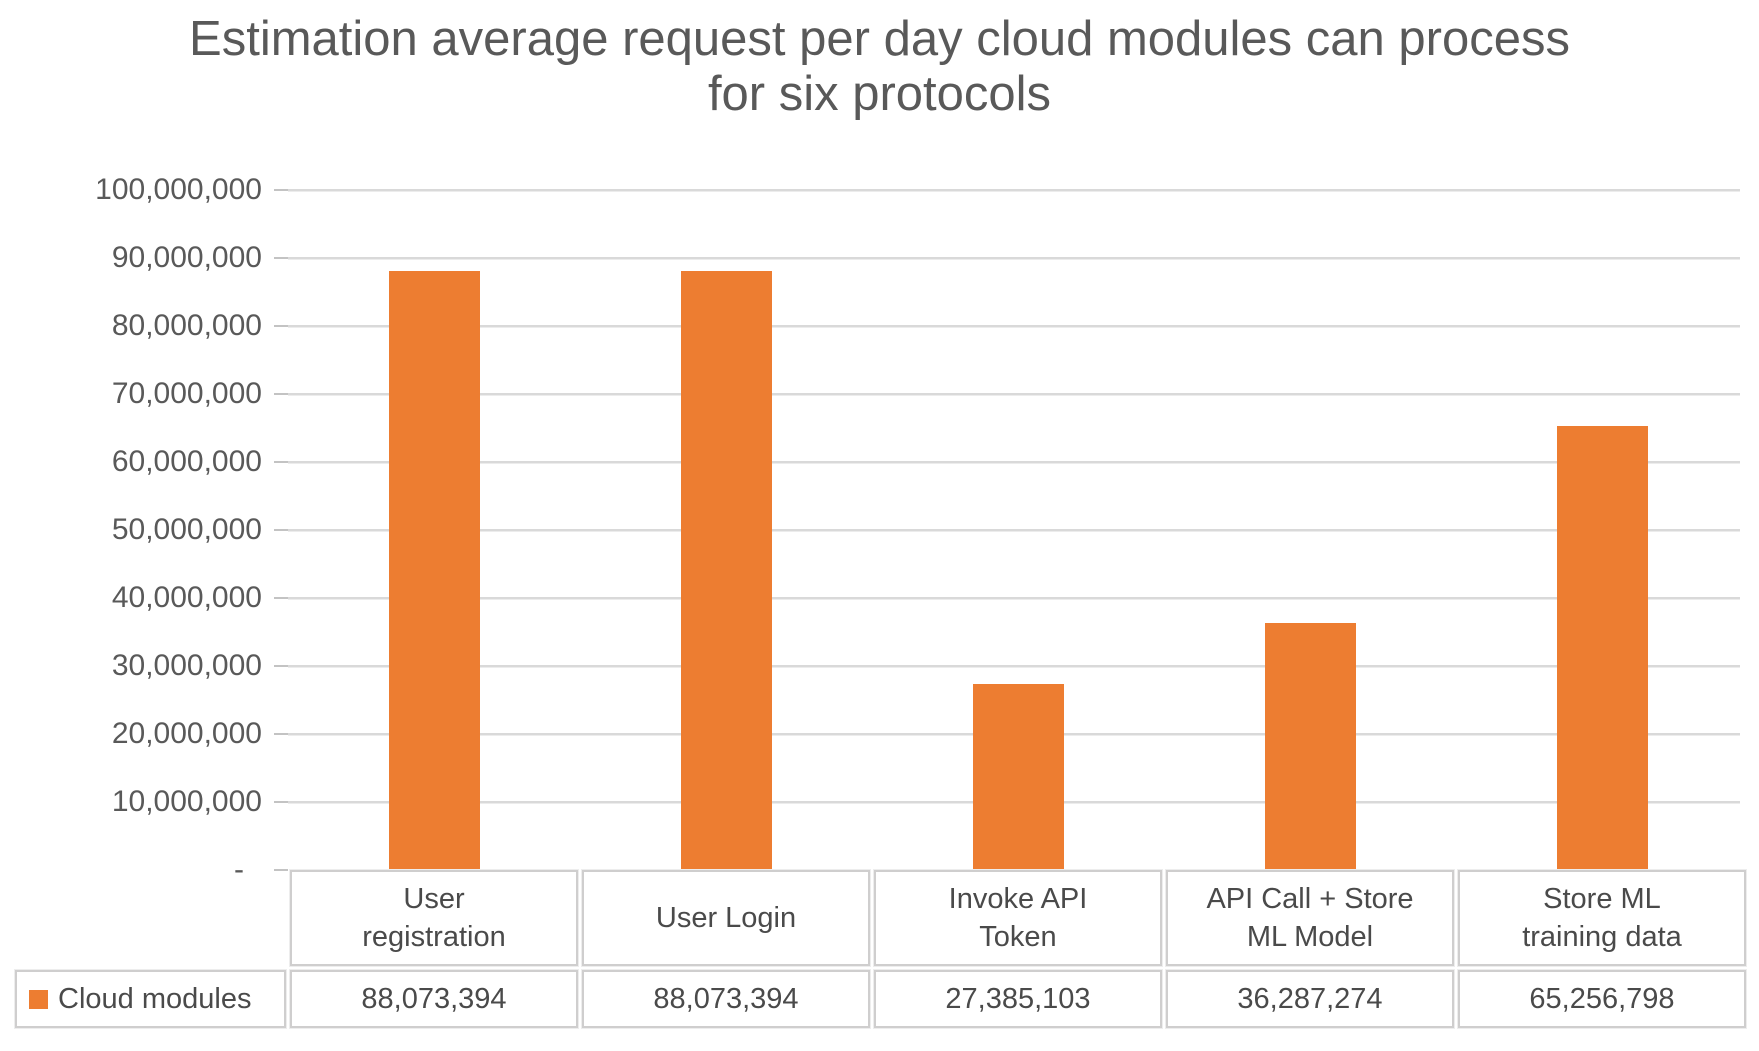 The width and height of the screenshot is (1759, 1051). I want to click on value-cell: 65,256,798, so click(1602, 999).